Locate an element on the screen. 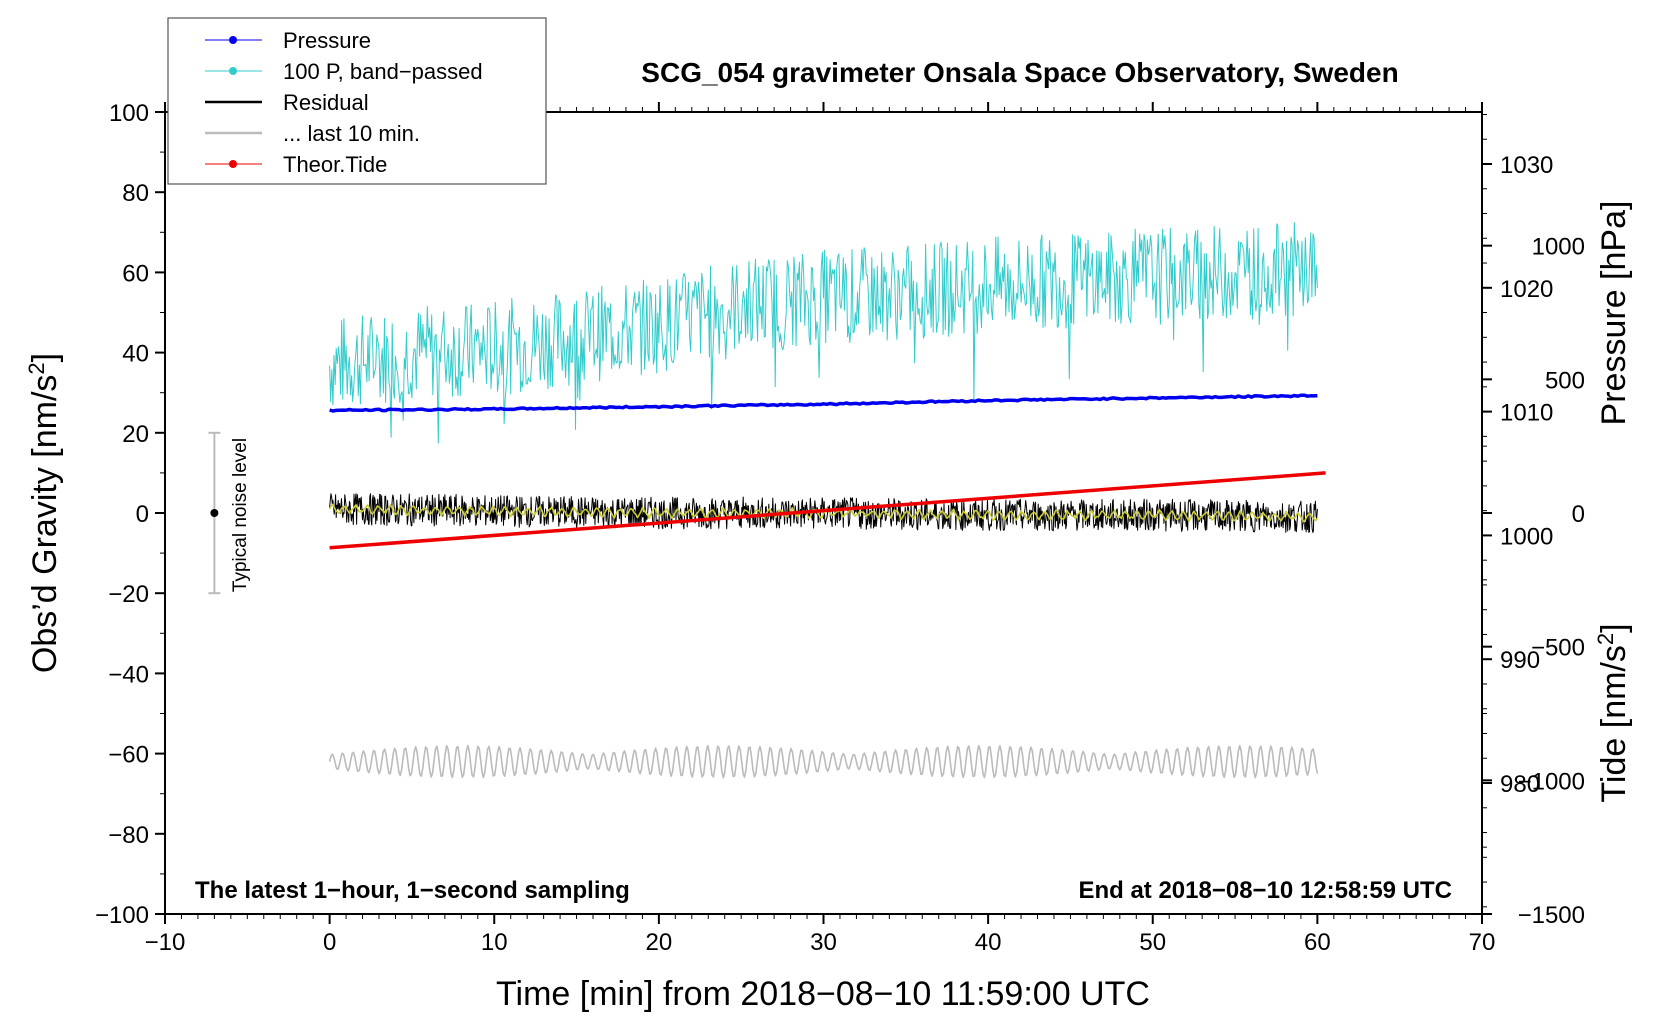  tide-tick-label: −500 is located at coordinates (1558, 648).